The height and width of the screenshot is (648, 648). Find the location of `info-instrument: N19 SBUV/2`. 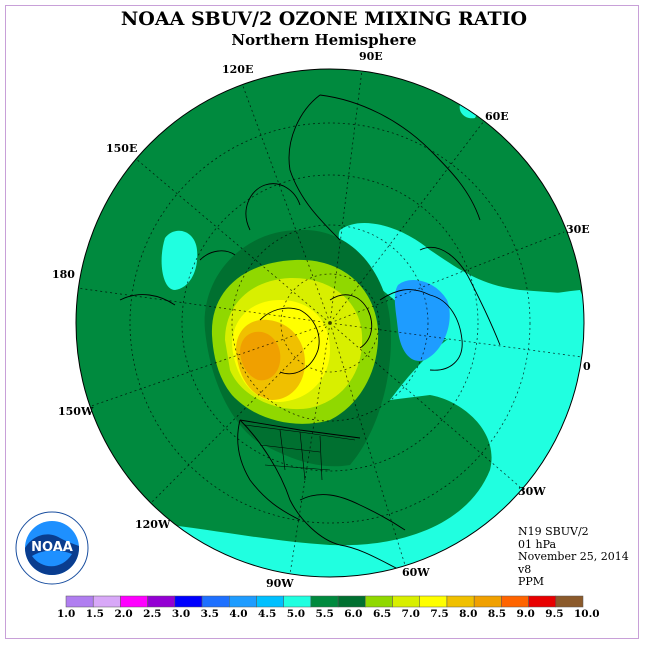

info-instrument: N19 SBUV/2 is located at coordinates (553, 531).